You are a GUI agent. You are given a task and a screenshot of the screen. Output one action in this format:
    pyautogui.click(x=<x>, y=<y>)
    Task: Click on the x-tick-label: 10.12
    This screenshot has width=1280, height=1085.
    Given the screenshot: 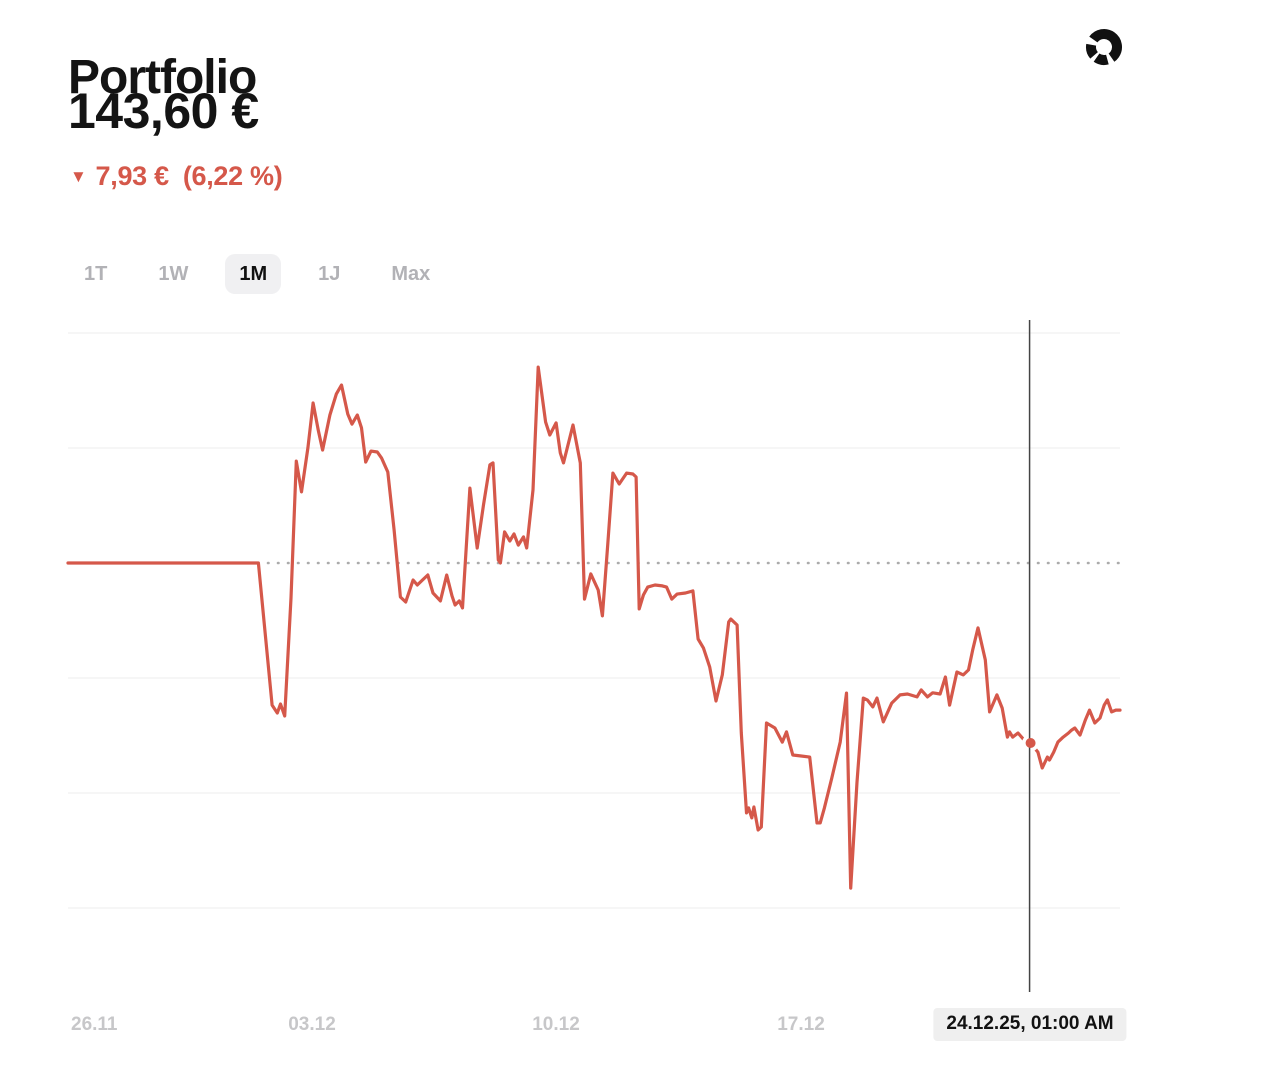 What is the action you would take?
    pyautogui.click(x=556, y=1024)
    